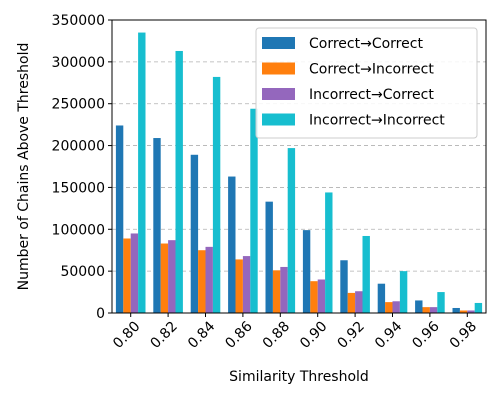  Describe the element at coordinates (78, 105) in the screenshot. I see `y-tick-label: 250000` at that location.